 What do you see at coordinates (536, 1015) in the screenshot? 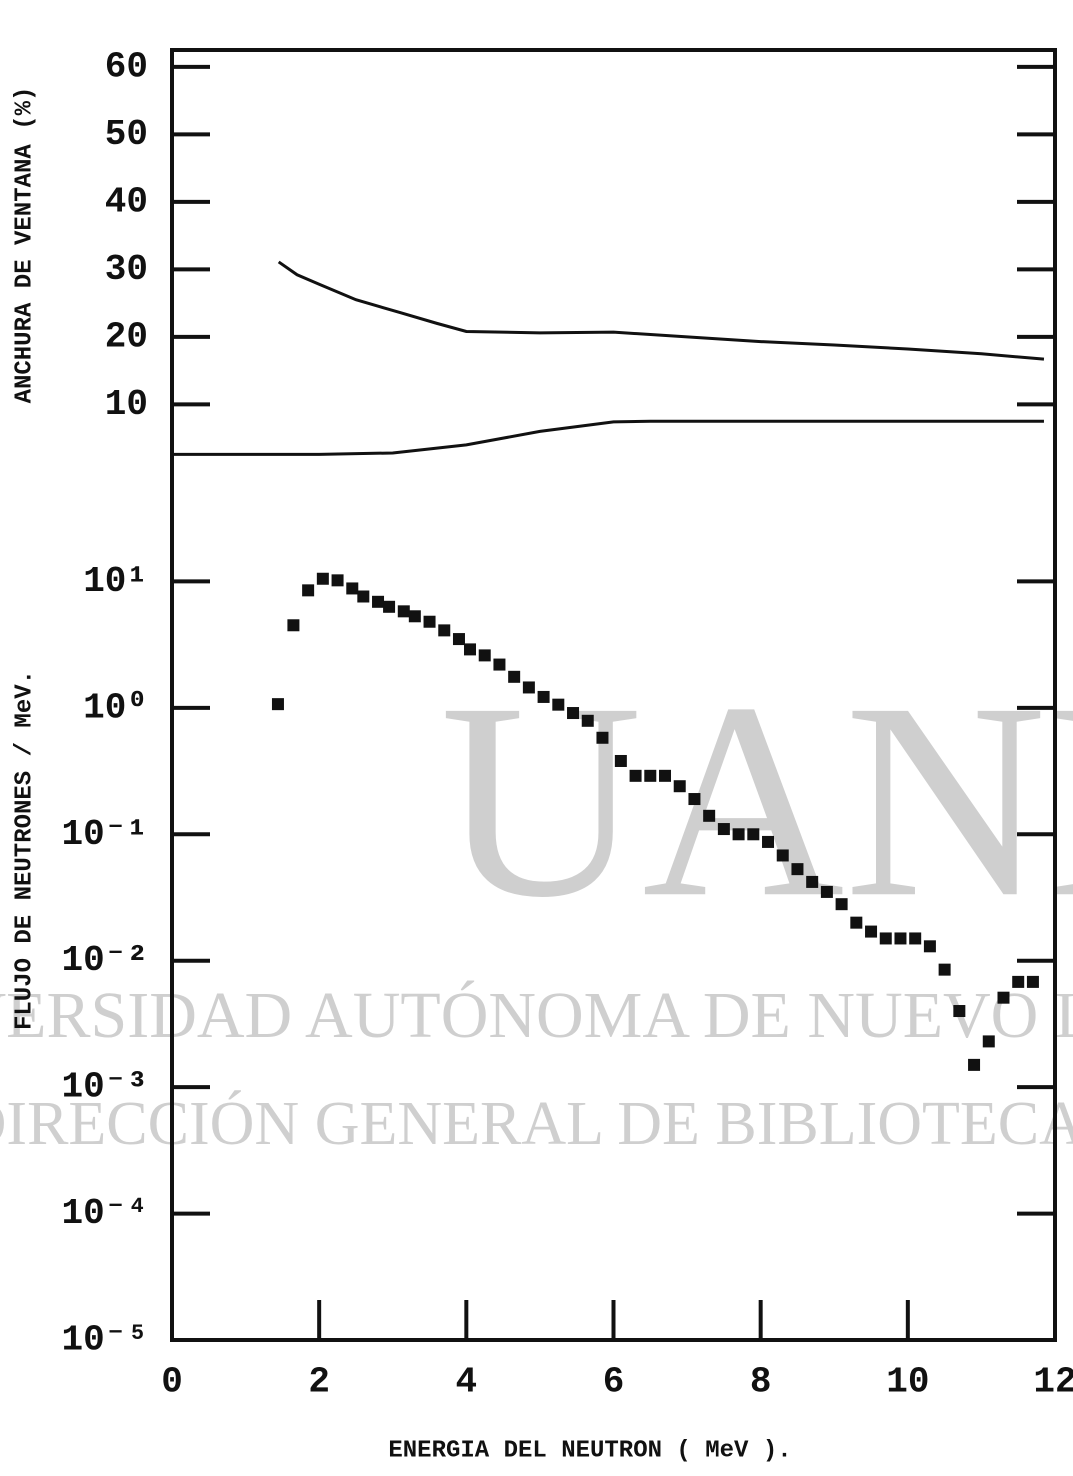
I see `watermark-line: UNIVERSIDAD AUTÓNOMA DE NUEVO LEÓN` at bounding box center [536, 1015].